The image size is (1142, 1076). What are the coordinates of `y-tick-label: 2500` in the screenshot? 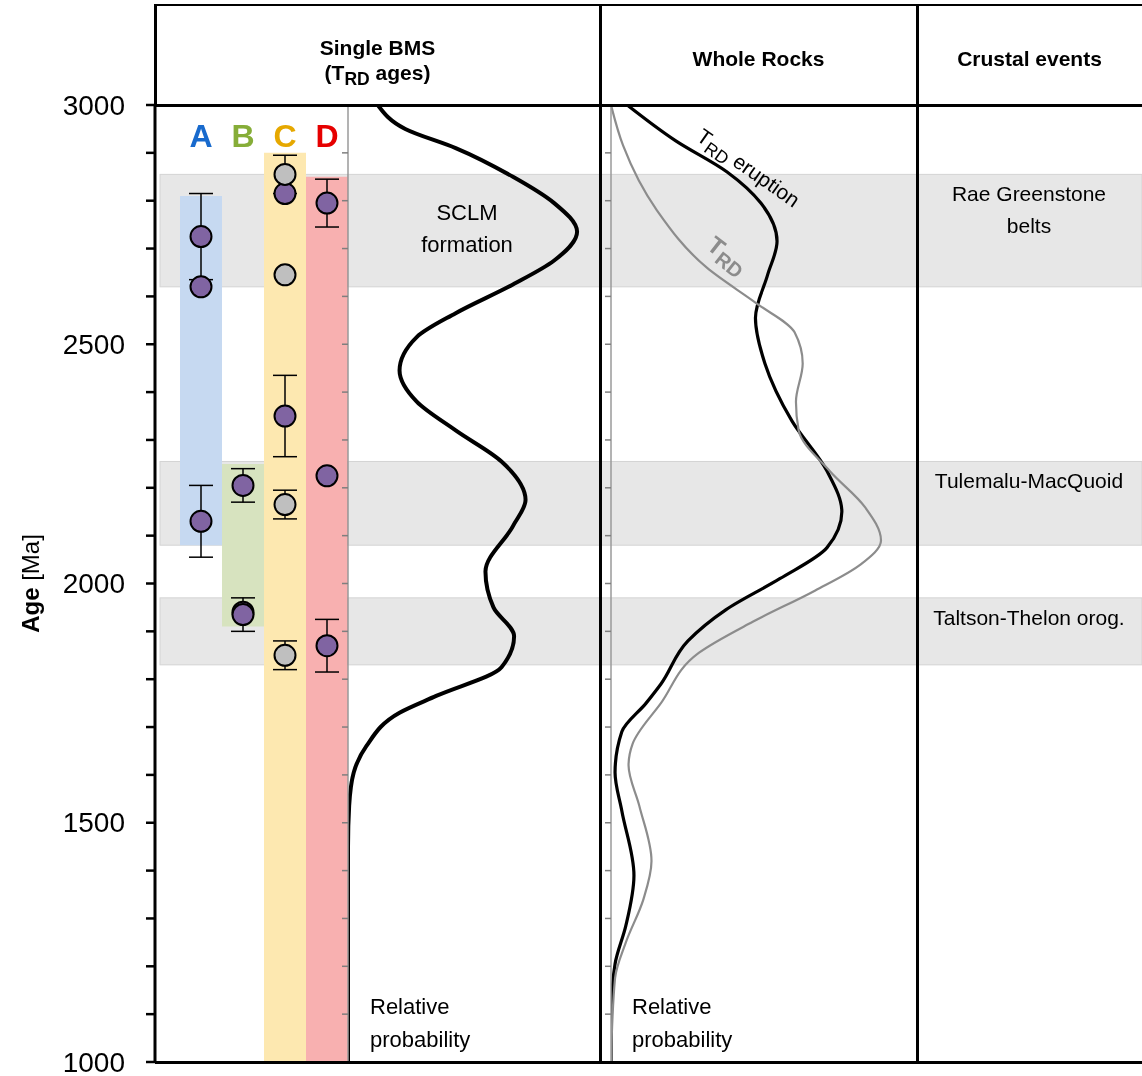 It's located at (93, 344).